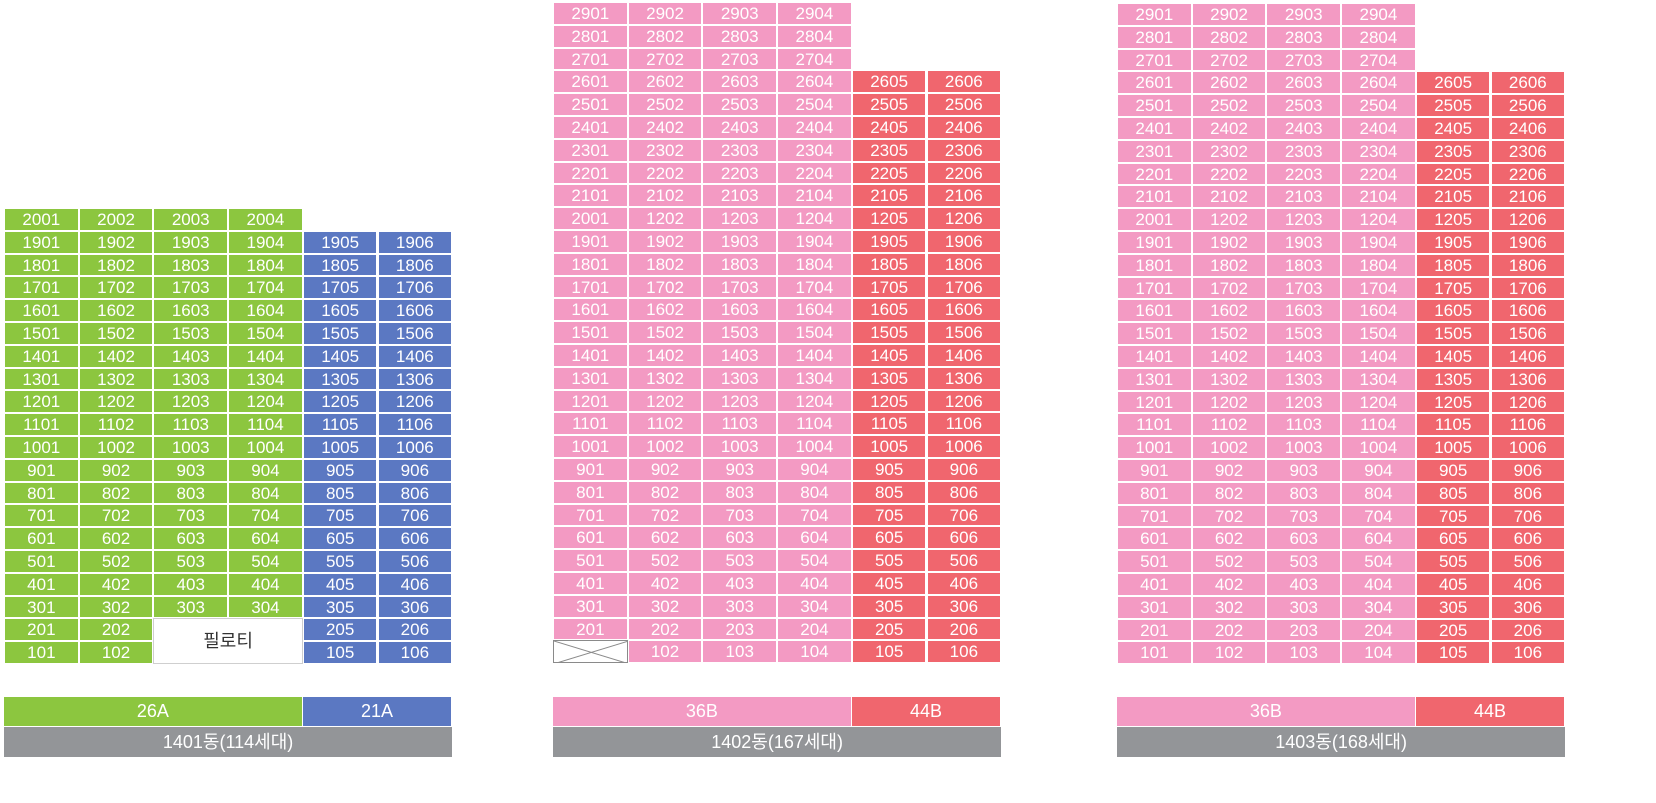 This screenshot has width=1656, height=803. Describe the element at coordinates (1154, 14) in the screenshot. I see `unit-cell: 2901` at that location.